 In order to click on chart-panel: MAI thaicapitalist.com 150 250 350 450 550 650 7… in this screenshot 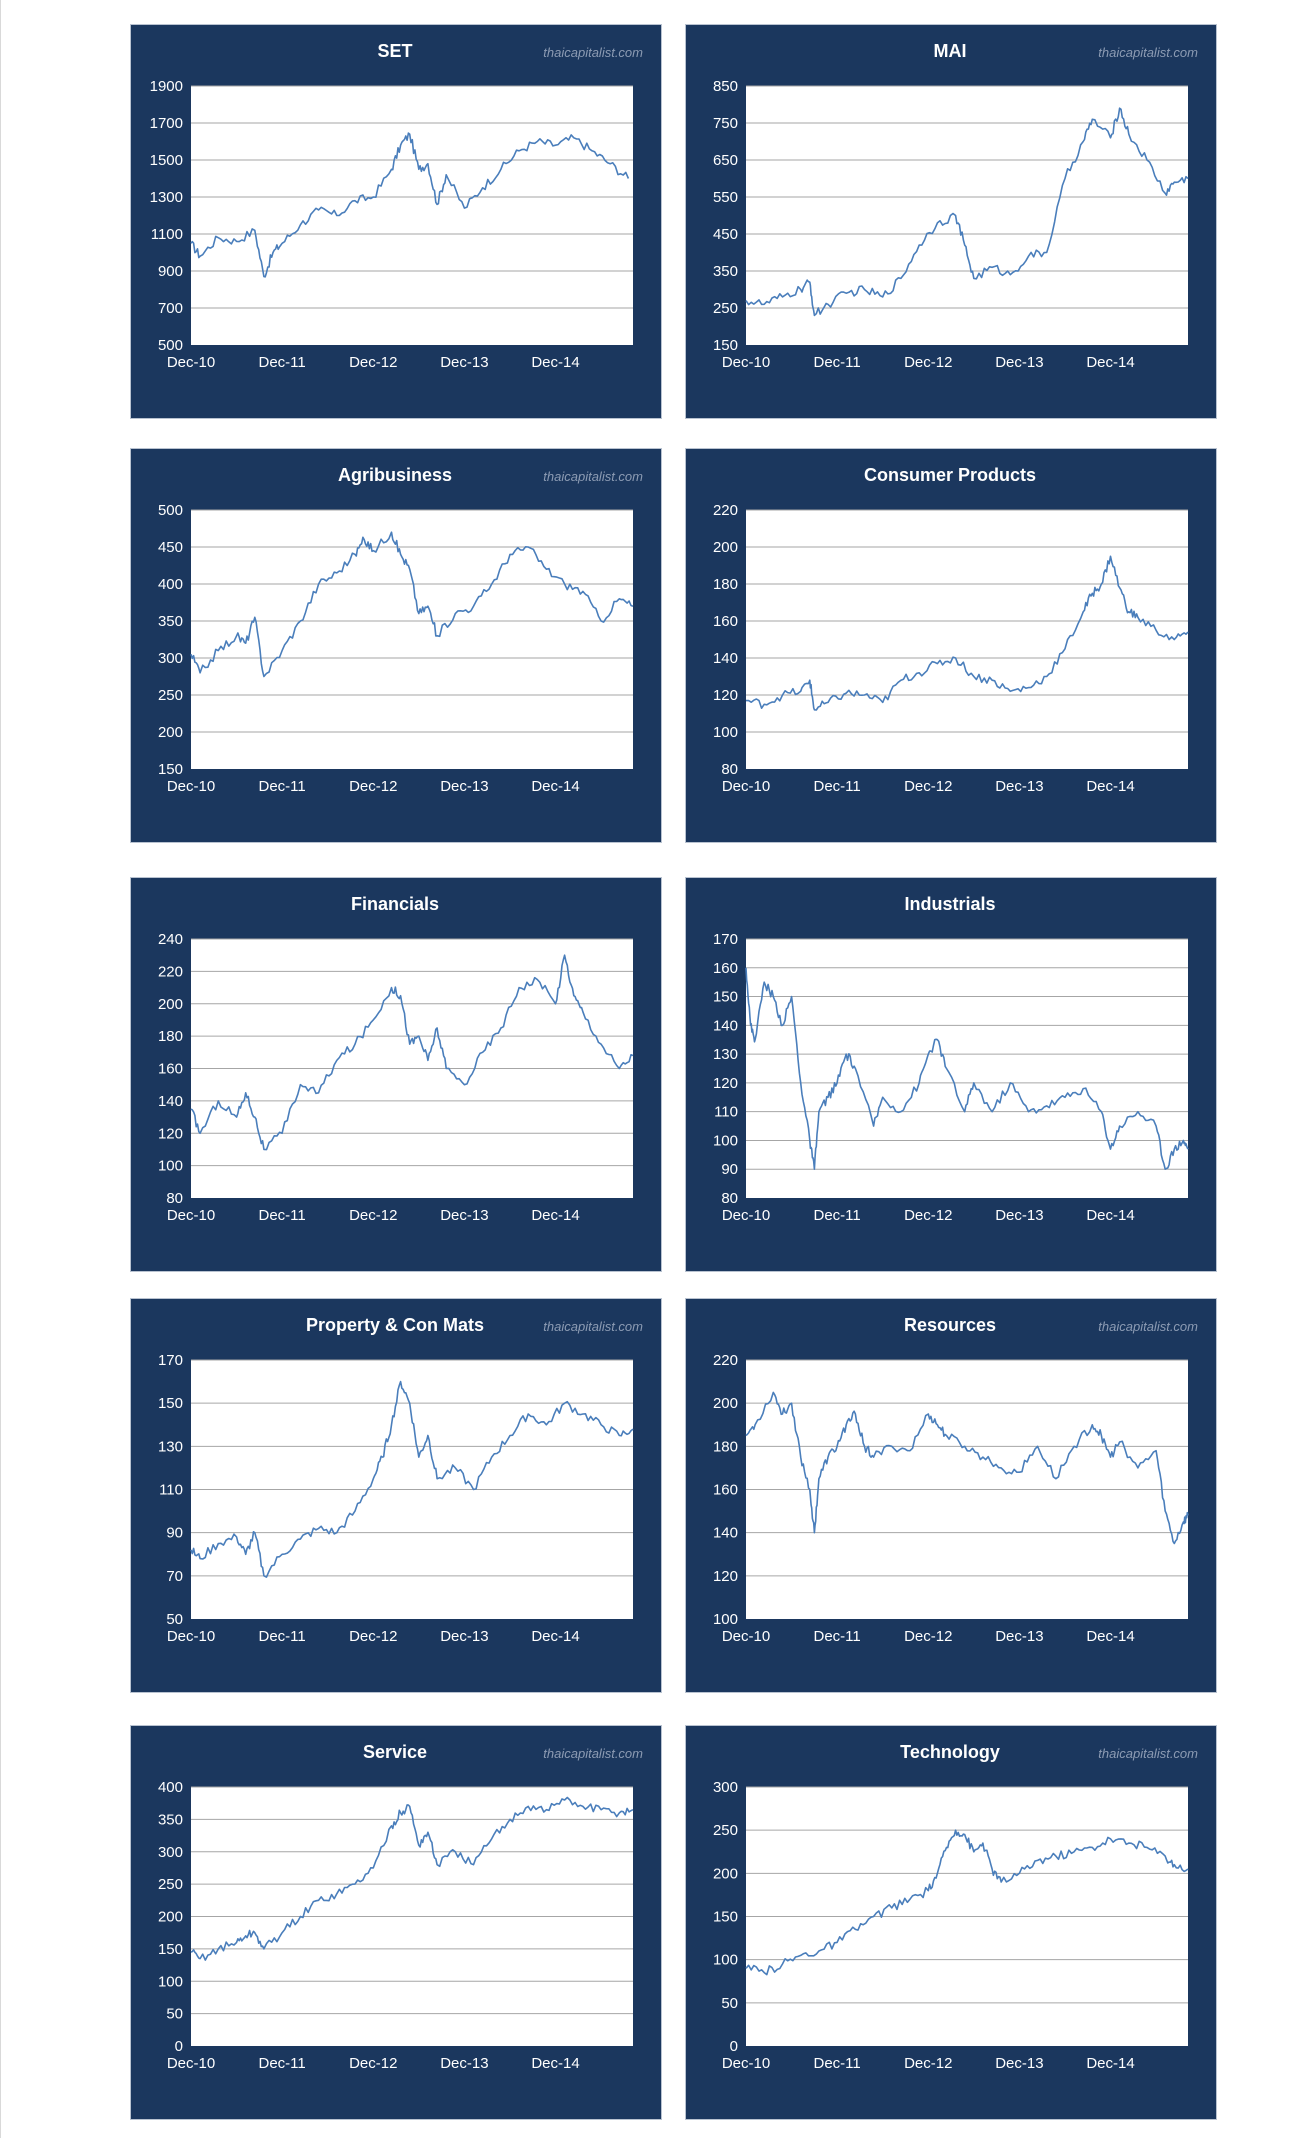, I will do `click(951, 221)`.